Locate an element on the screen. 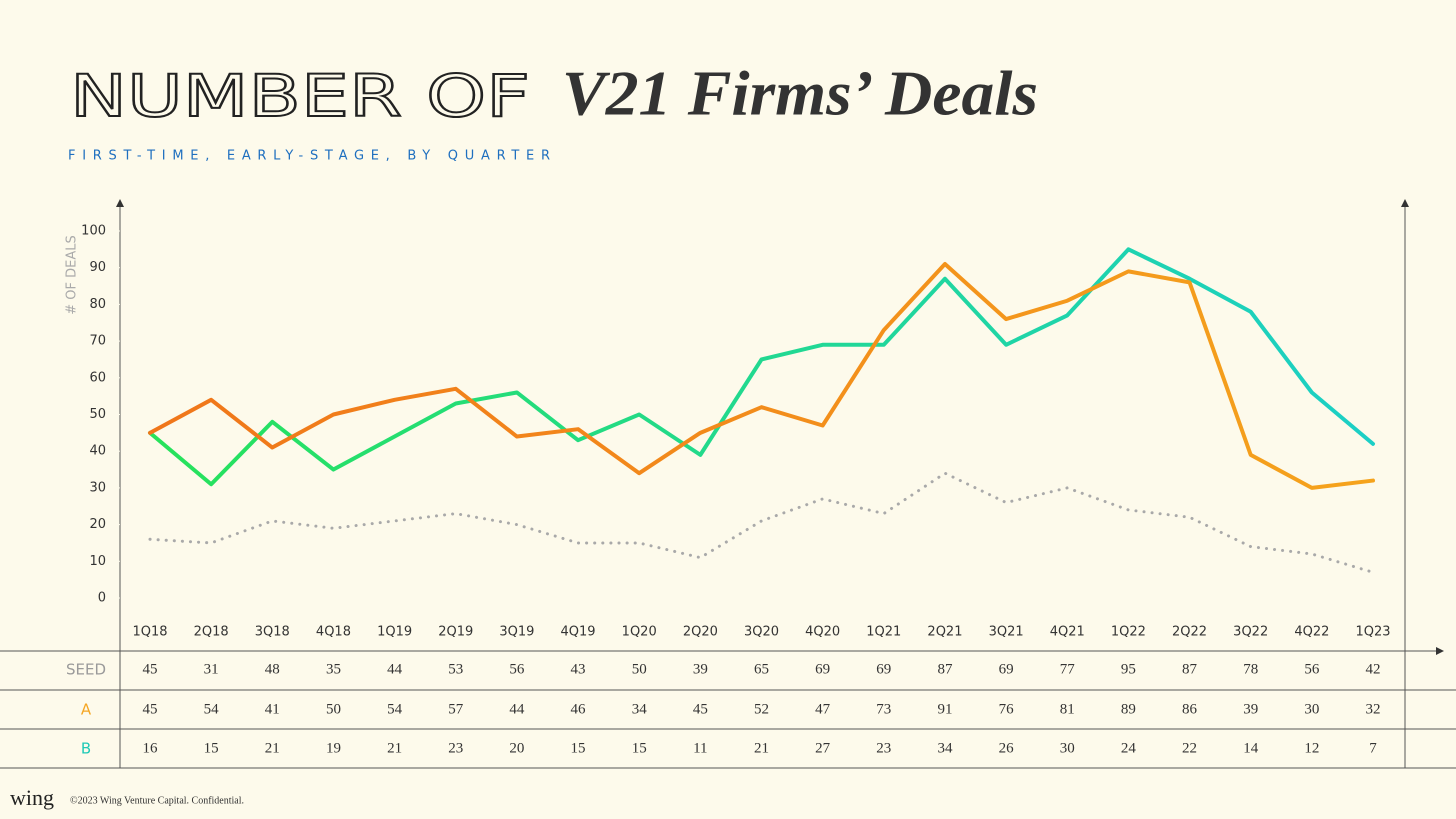 The height and width of the screenshot is (819, 1456). x-tick-label: 4Q18 is located at coordinates (333, 632).